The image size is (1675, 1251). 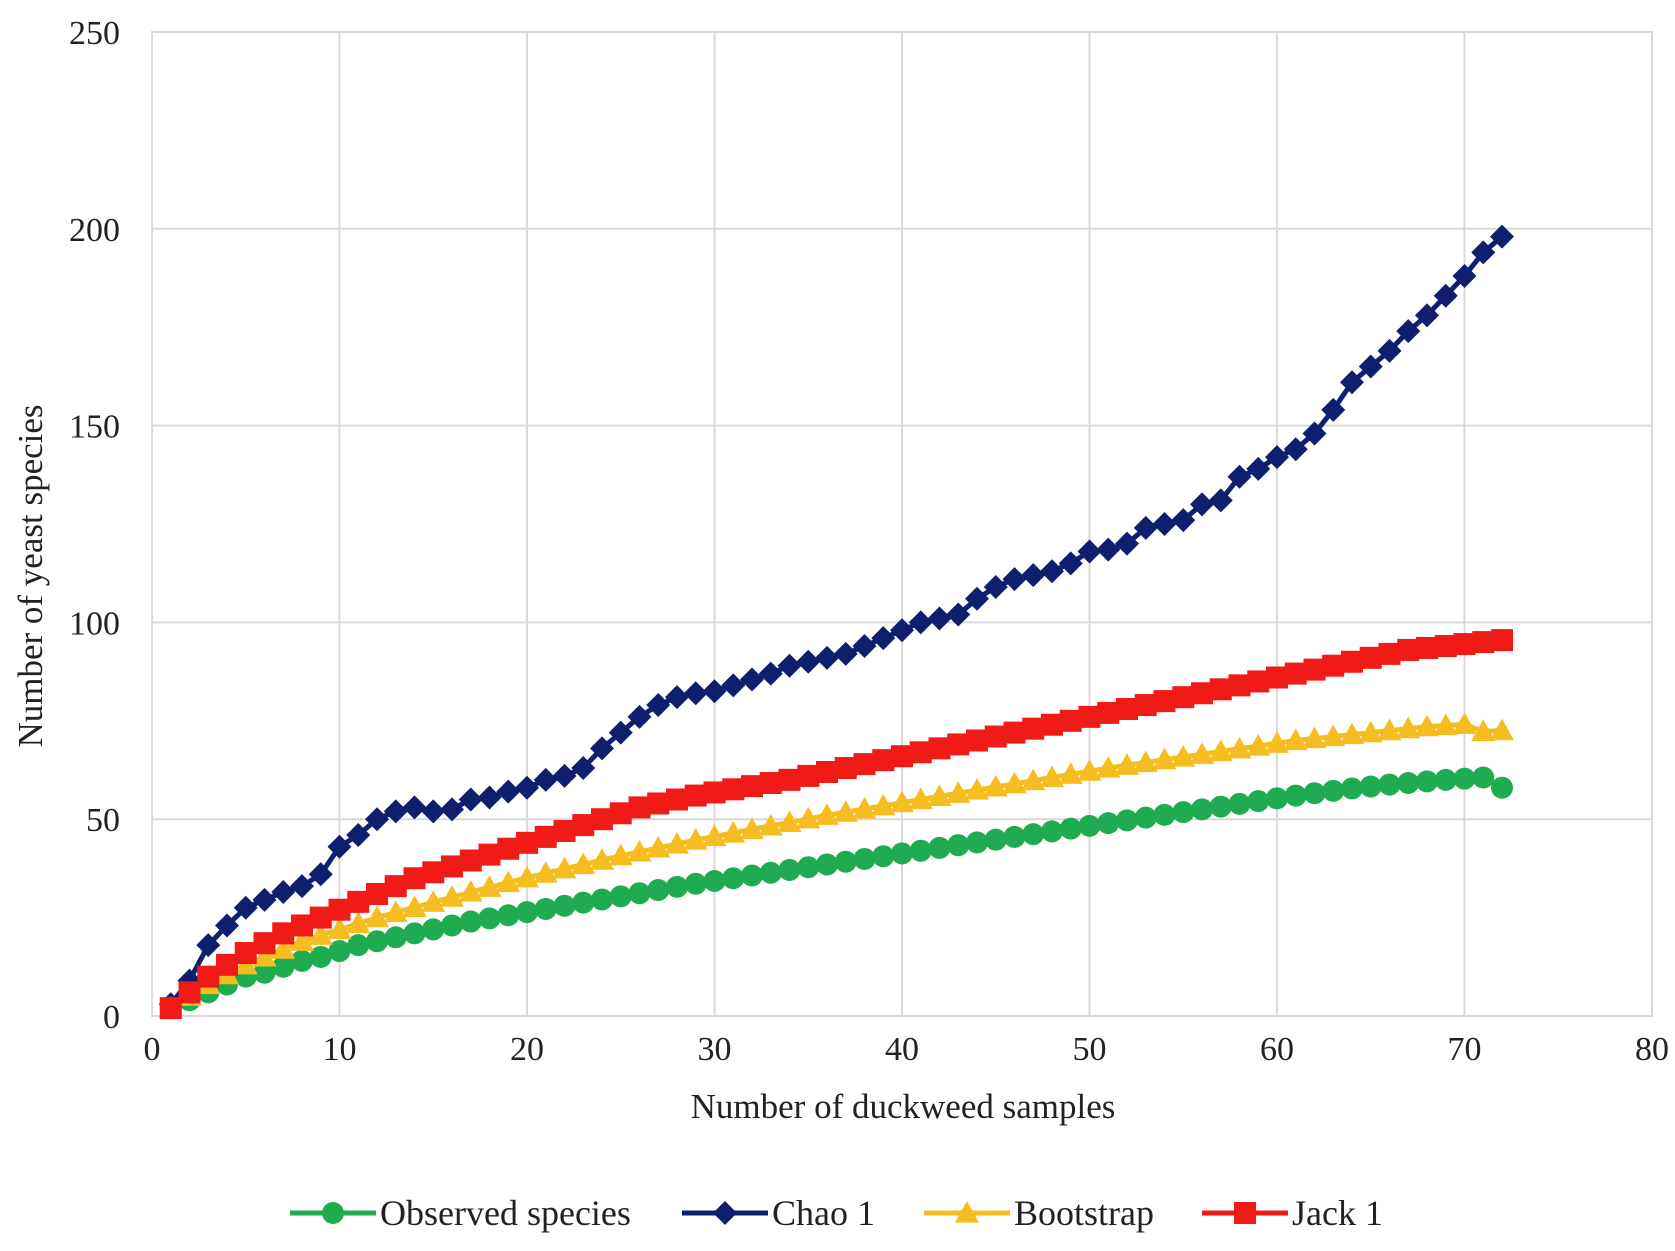 I want to click on x-tick-label: 60, so click(x=1277, y=1049).